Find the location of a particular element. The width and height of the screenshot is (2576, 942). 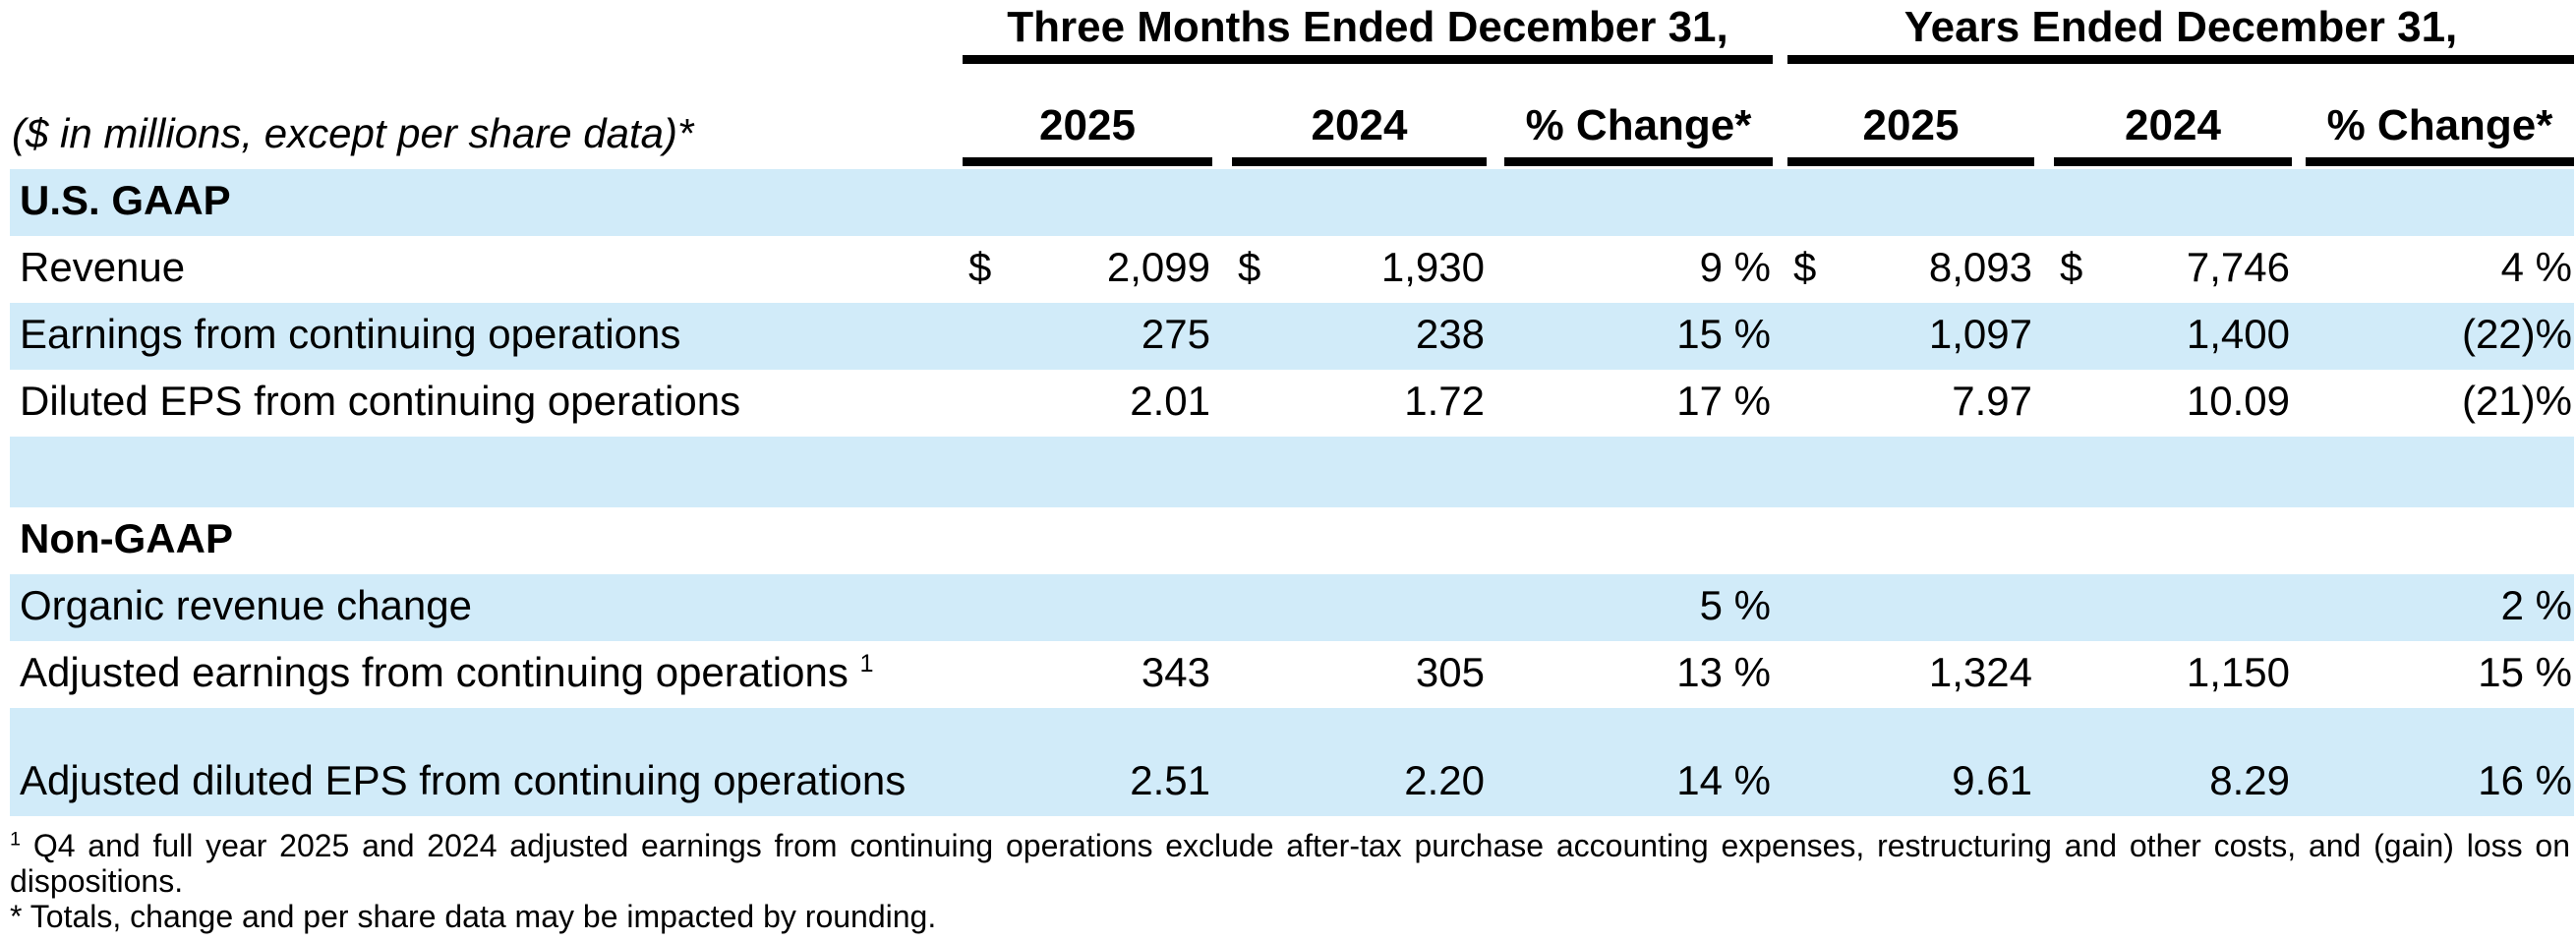

value: 1,324 is located at coordinates (1980, 672).